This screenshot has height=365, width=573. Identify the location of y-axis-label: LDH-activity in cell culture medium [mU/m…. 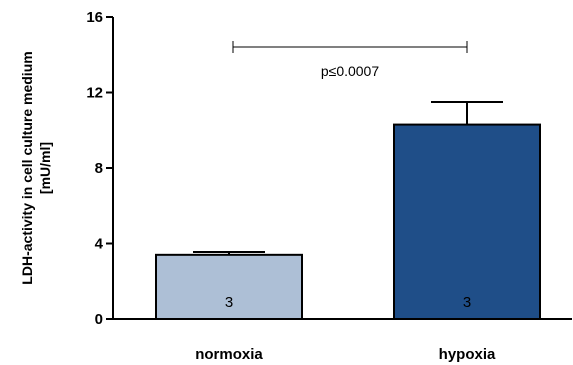
(36, 167).